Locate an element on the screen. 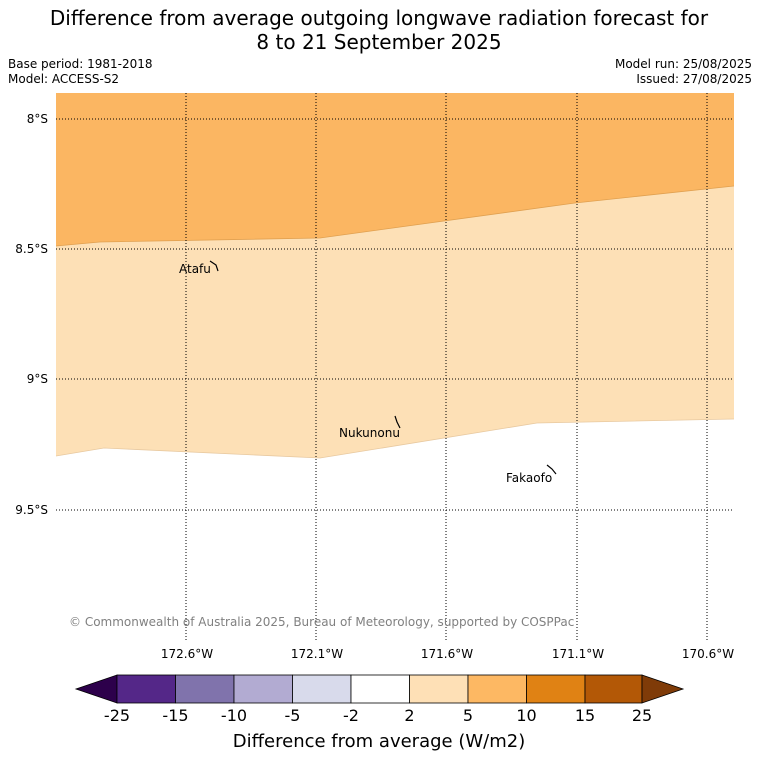  colorbar-tick: -15 is located at coordinates (175, 715).